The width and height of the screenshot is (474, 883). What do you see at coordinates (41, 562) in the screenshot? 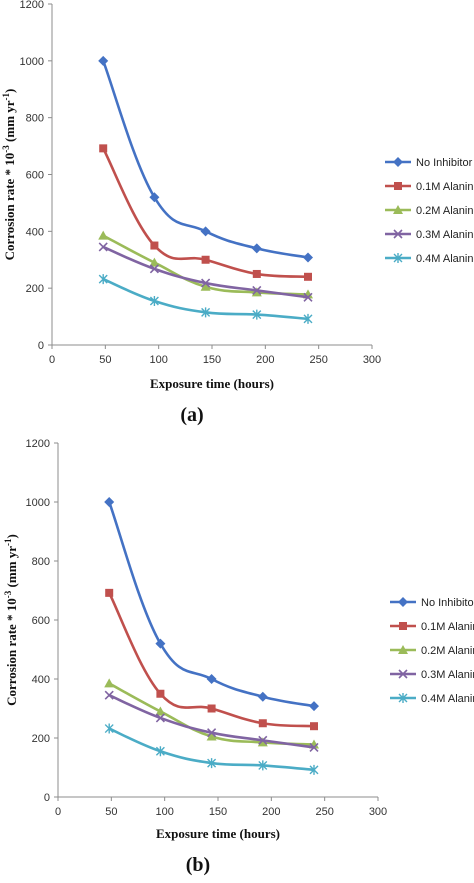
I see `y-tick-label: 800` at bounding box center [41, 562].